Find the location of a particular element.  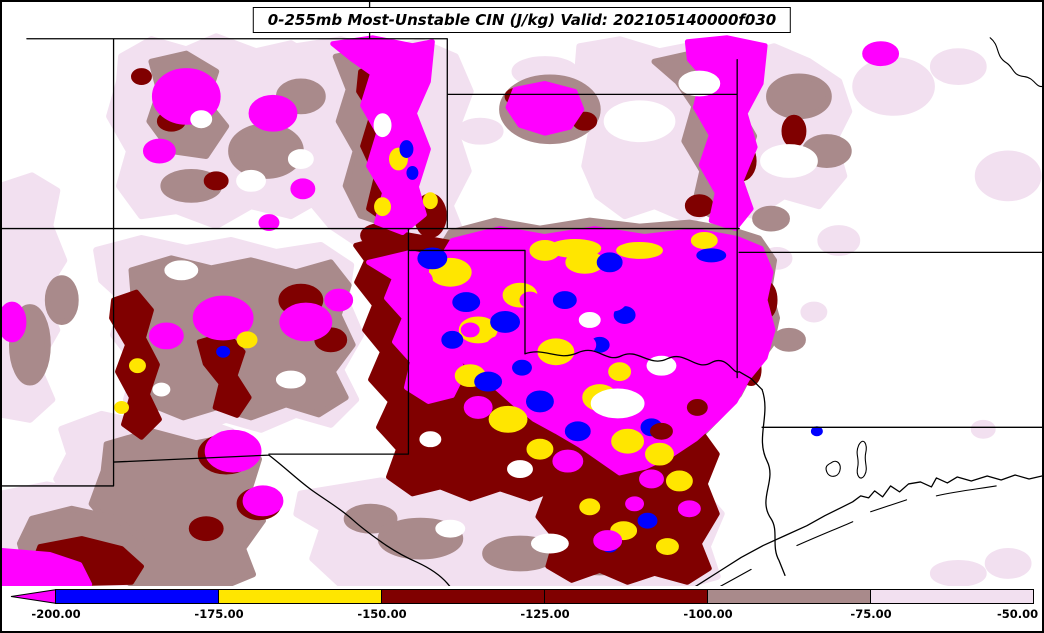

colorbar-tick-label: -175.00 is located at coordinates (219, 614).